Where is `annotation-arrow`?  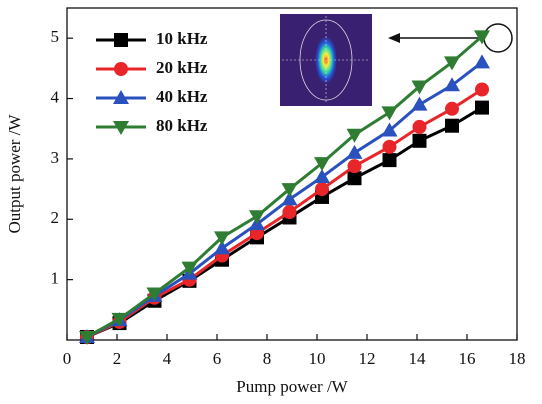 annotation-arrow is located at coordinates (450, 38).